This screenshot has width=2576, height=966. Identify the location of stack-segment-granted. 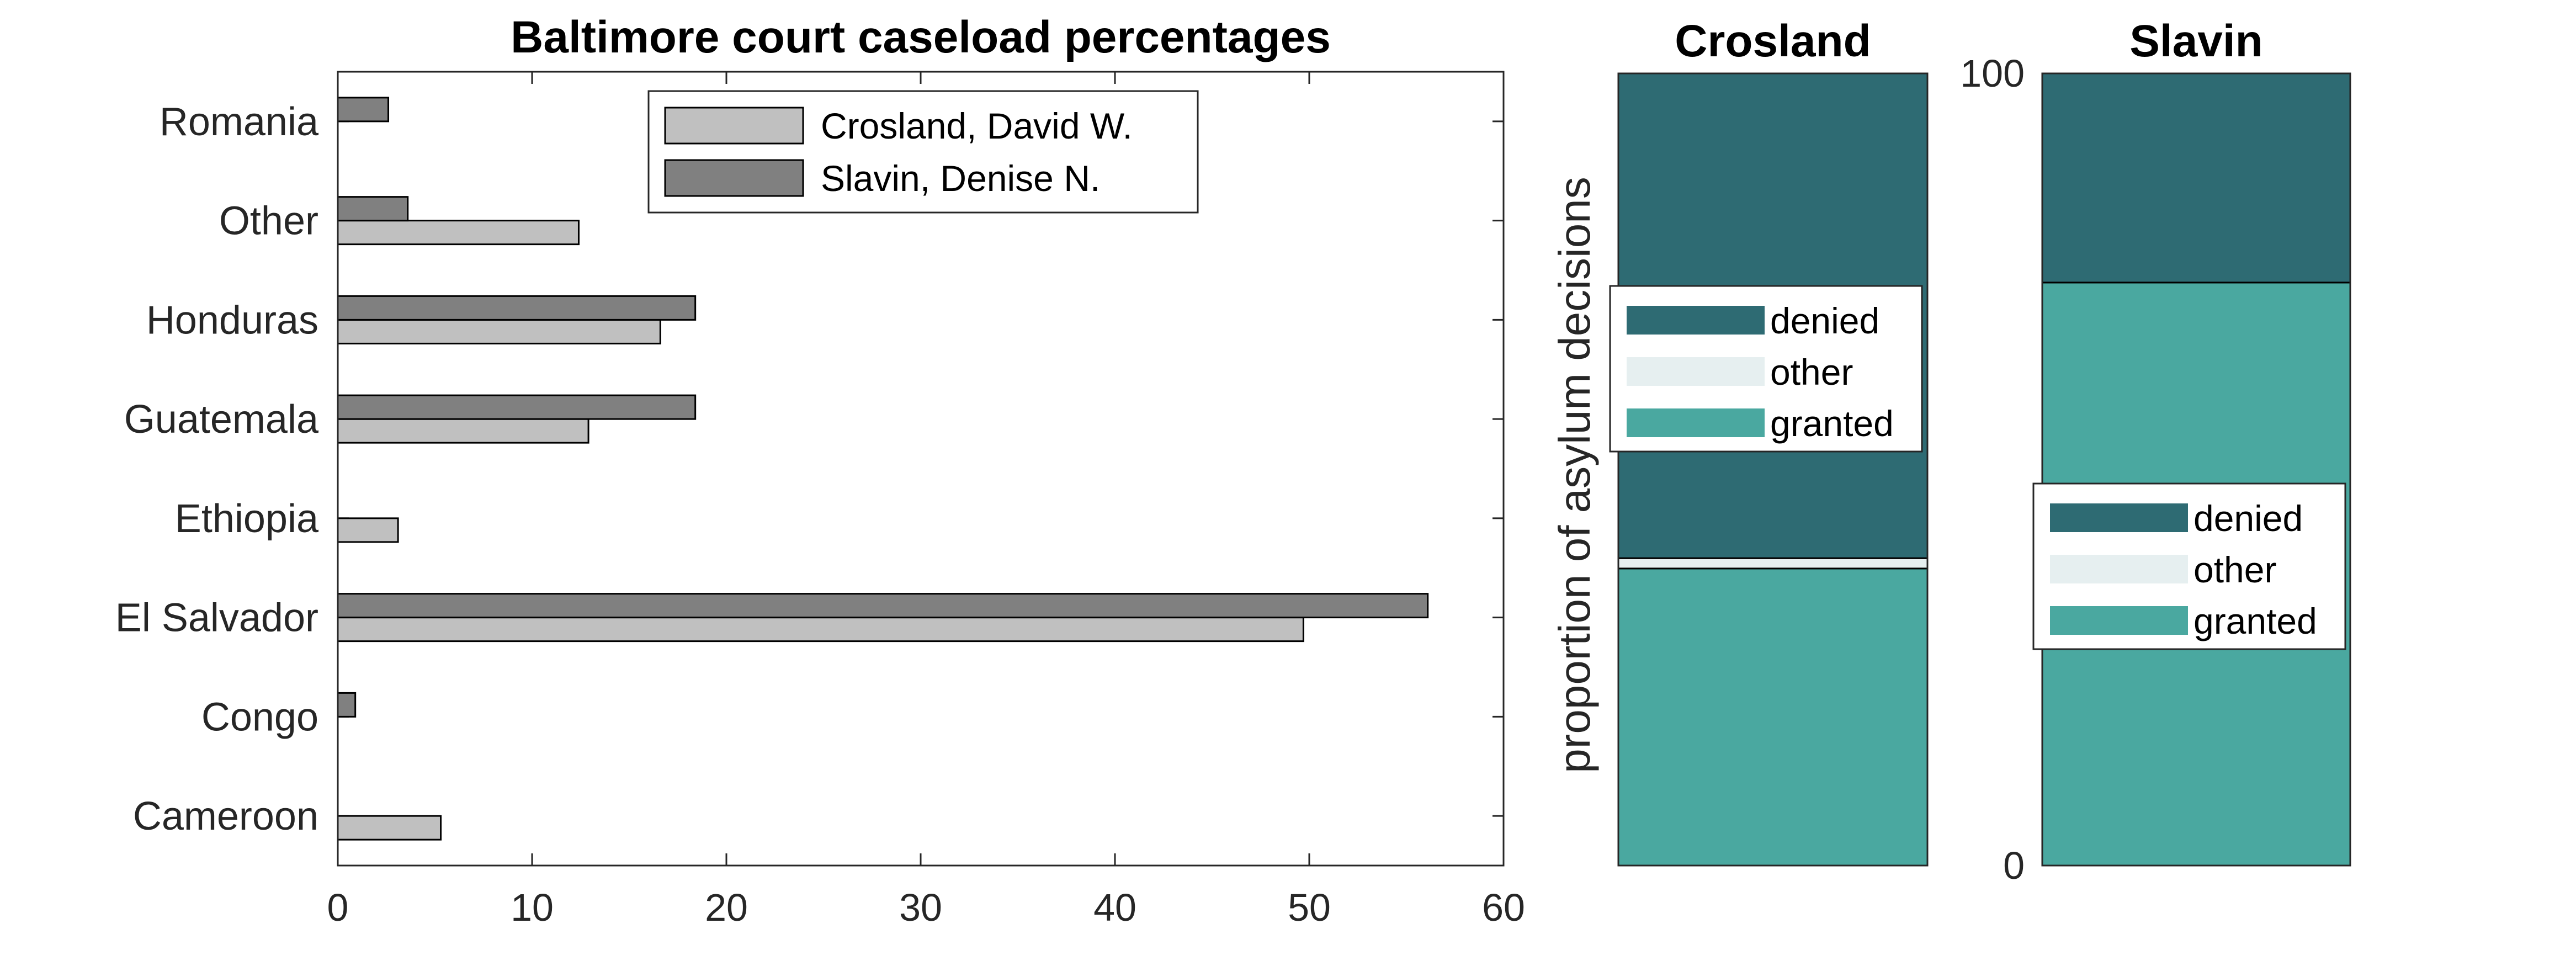
(1773, 717).